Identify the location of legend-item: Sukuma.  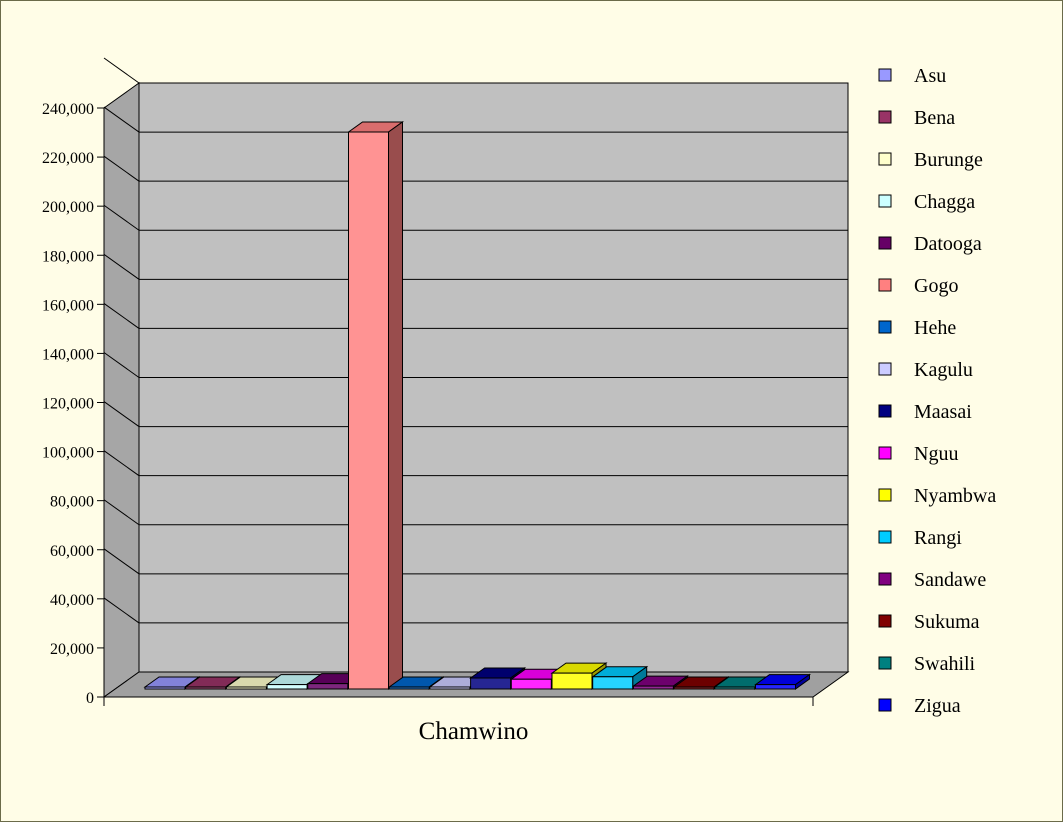
(929, 622).